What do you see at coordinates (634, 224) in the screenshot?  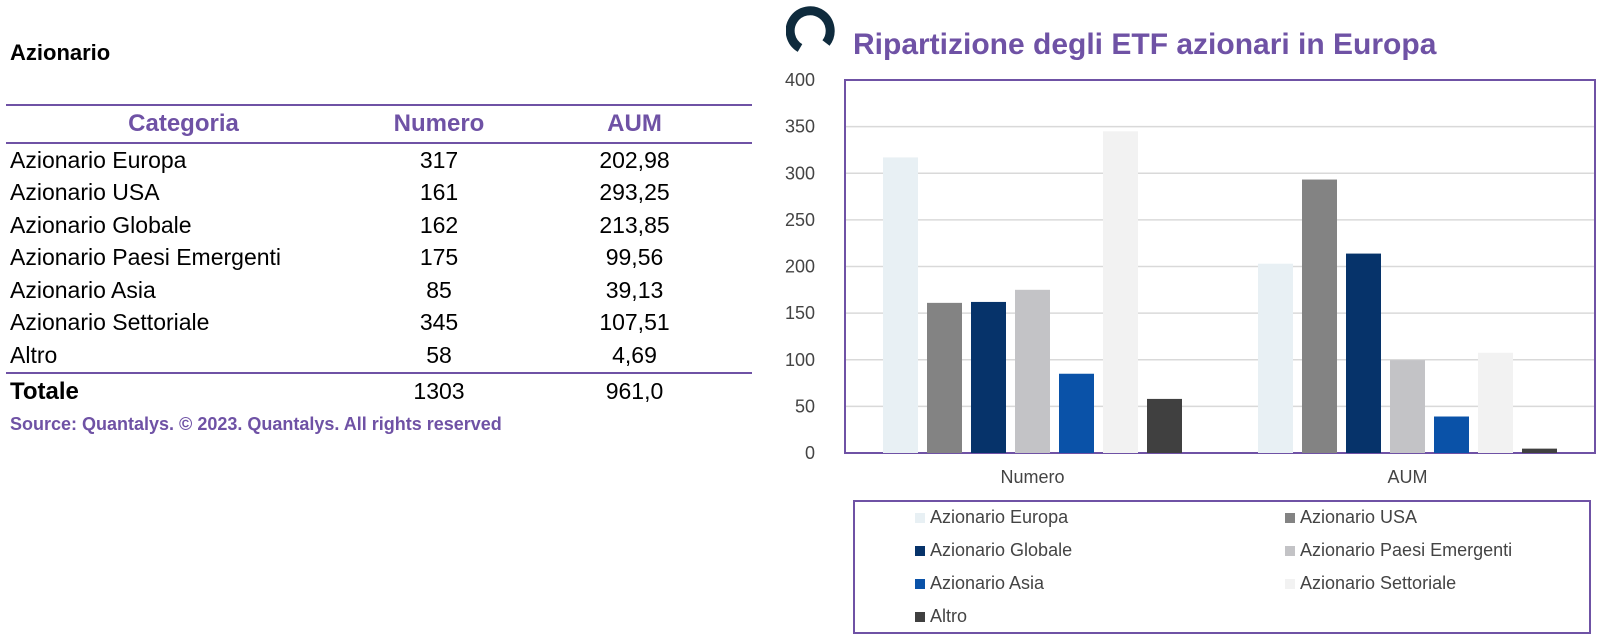 I see `row-aum: 213,85` at bounding box center [634, 224].